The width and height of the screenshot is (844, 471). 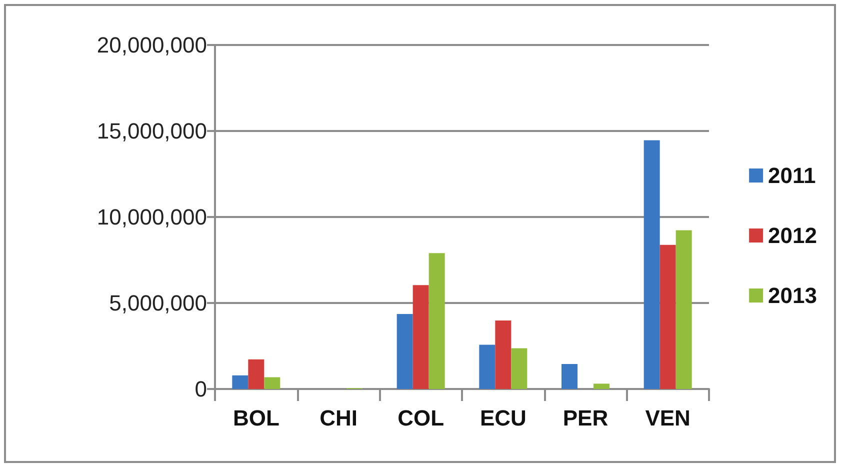 I want to click on x-tick-label: ECU, so click(x=503, y=418).